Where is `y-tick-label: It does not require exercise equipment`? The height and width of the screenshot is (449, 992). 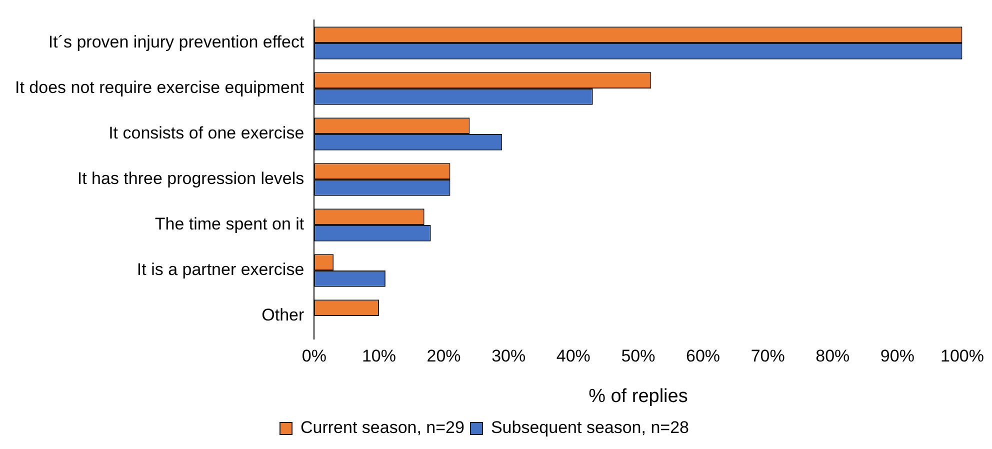
y-tick-label: It does not require exercise equipment is located at coordinates (159, 88).